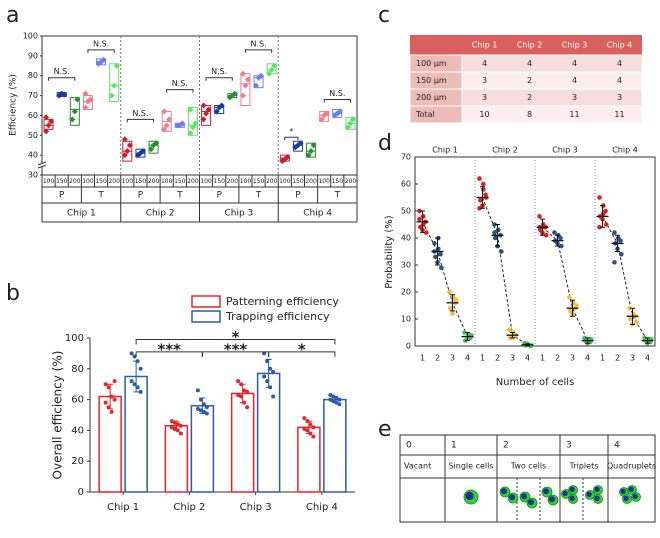 This screenshot has width=660, height=538. I want to click on panel-label: a, so click(12, 15).